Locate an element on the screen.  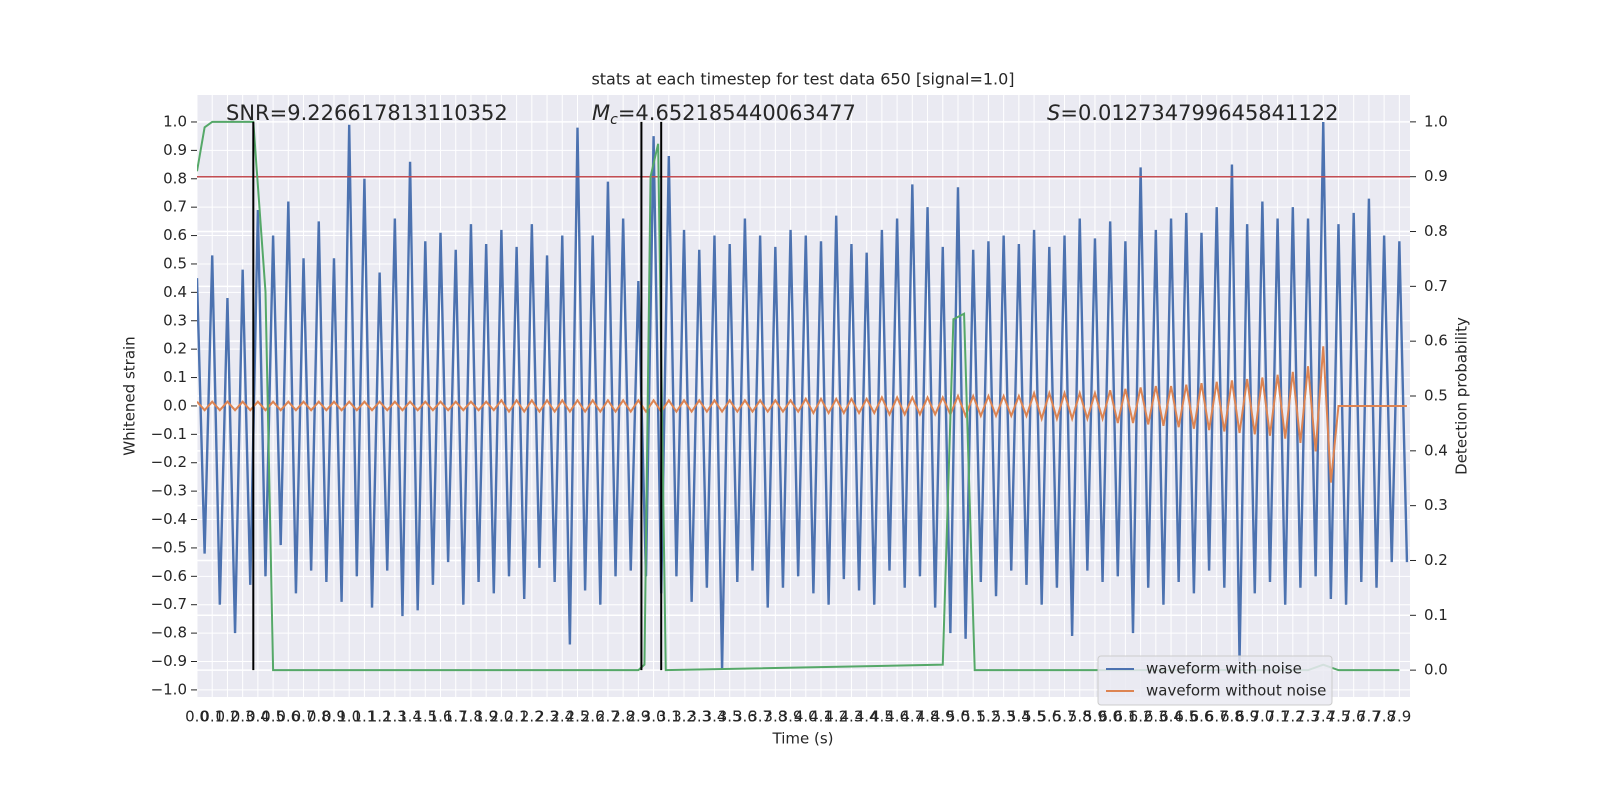
x-tick-label: 2.8 is located at coordinates (623, 717).